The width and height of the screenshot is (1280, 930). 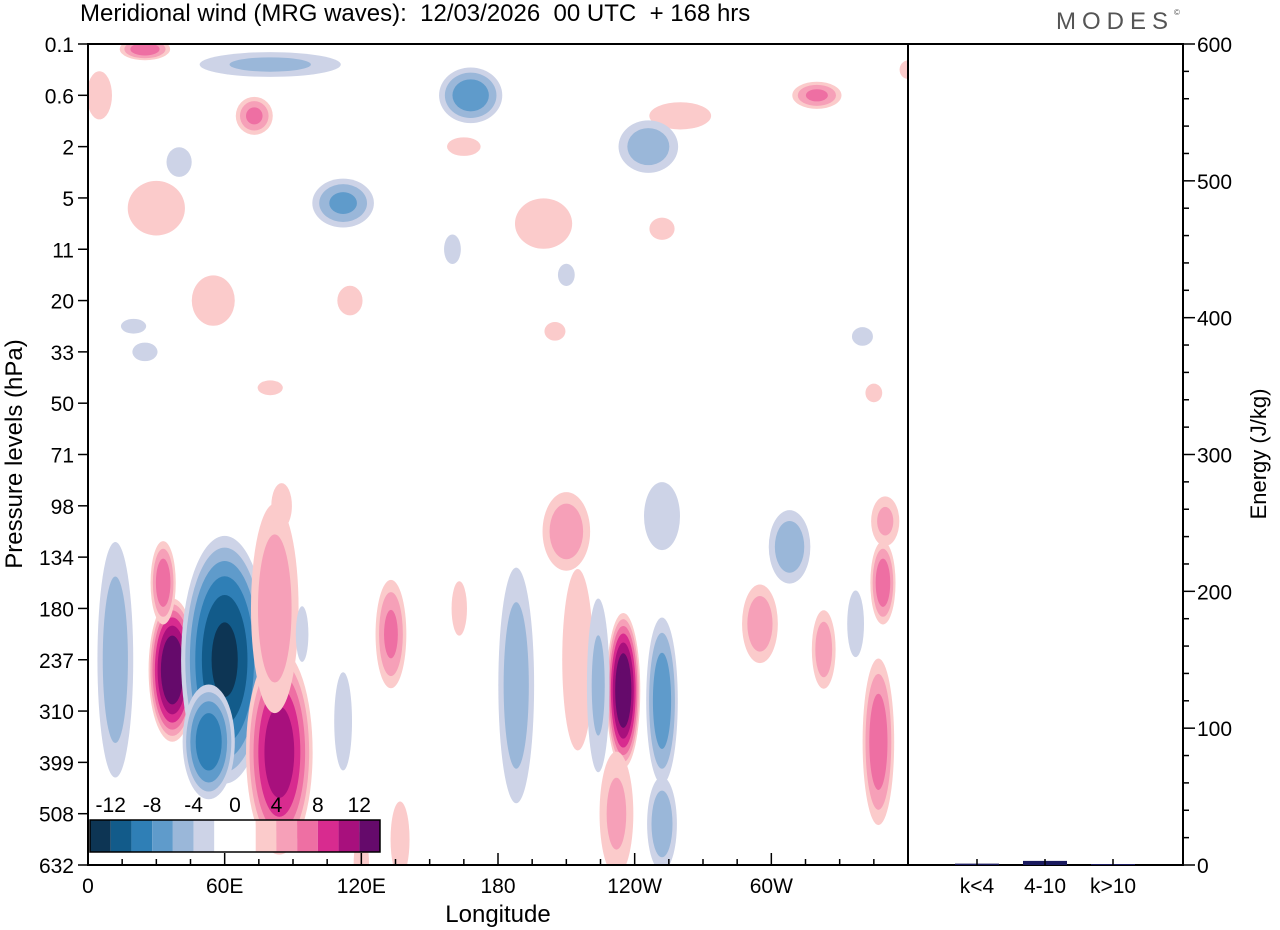 I want to click on colorbar-frame, so click(x=235, y=836).